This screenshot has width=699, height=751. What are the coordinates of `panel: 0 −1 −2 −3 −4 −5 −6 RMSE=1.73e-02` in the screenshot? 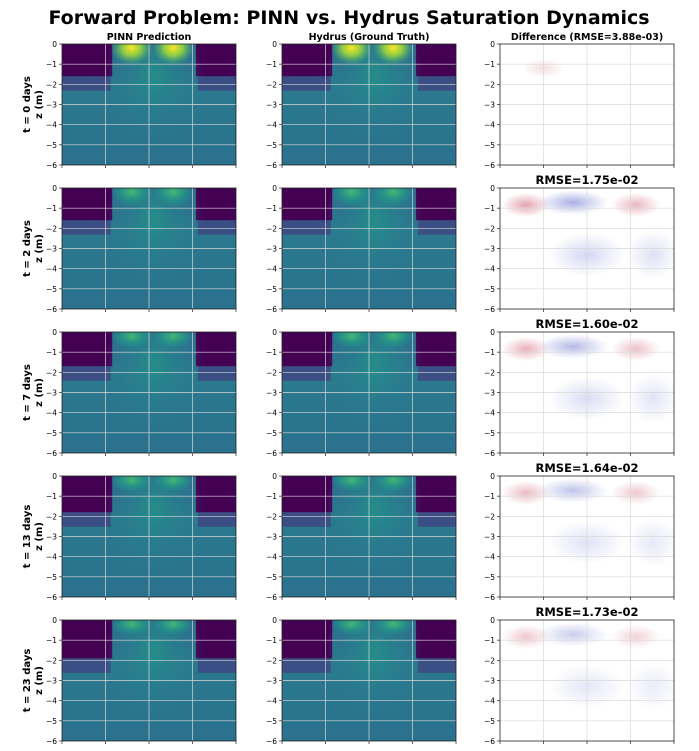 It's located at (579, 675).